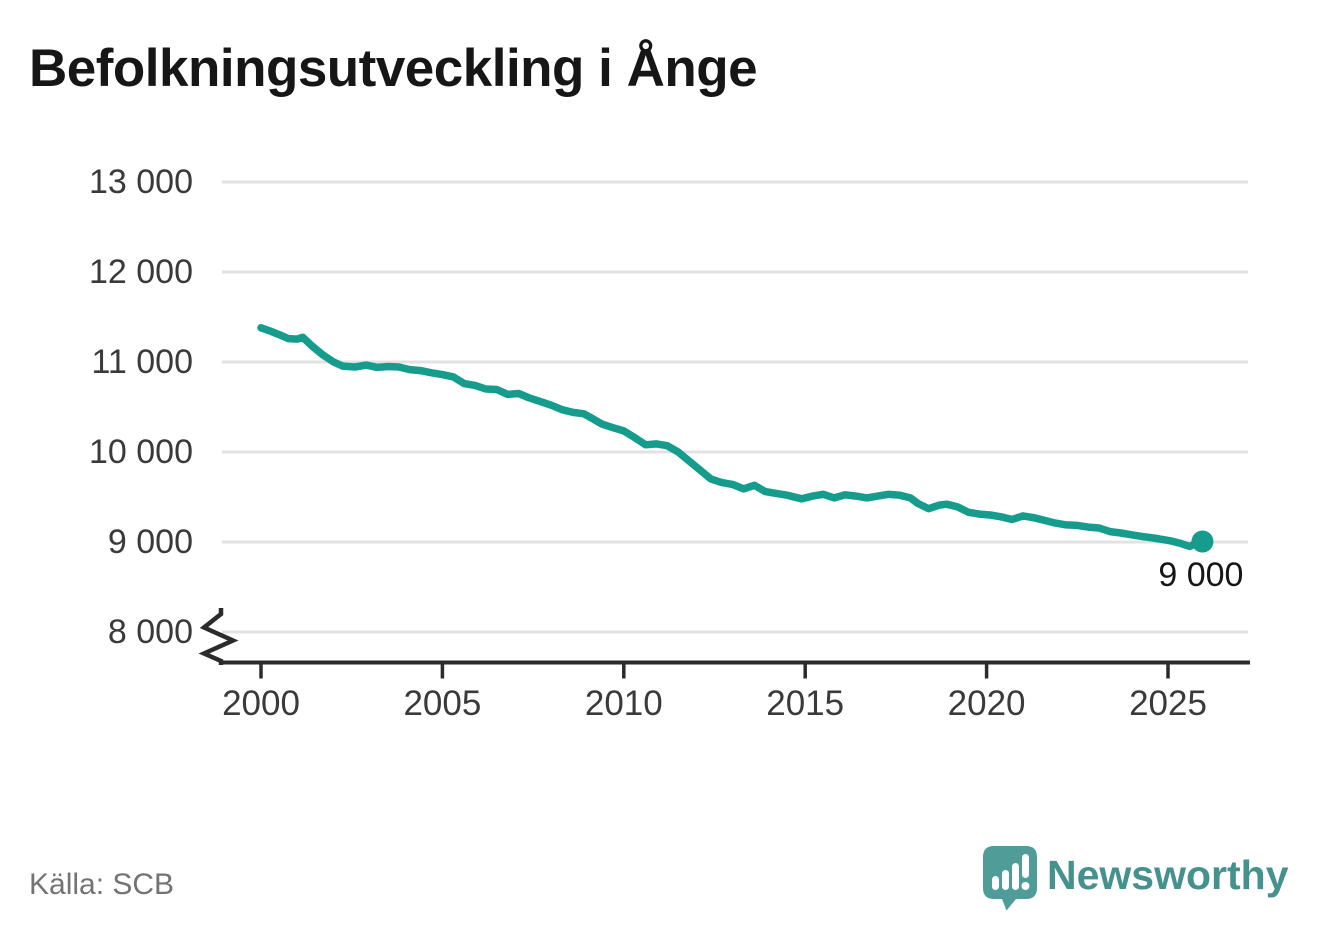 This screenshot has height=939, width=1322. I want to click on last-value-label: 9 000, so click(1201, 574).